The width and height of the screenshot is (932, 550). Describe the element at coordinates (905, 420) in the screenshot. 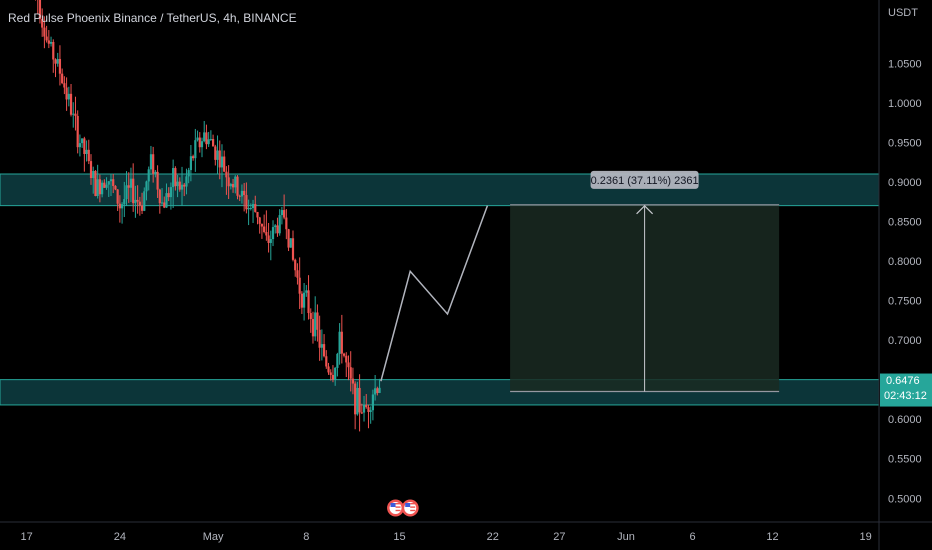

I see `price-tick-label: 0.6000` at that location.